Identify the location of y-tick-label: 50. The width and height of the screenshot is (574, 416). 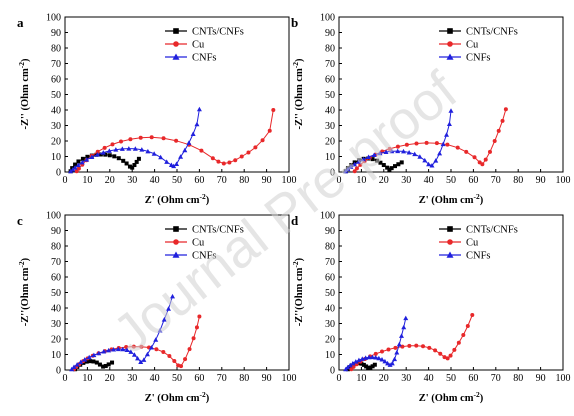
(330, 95).